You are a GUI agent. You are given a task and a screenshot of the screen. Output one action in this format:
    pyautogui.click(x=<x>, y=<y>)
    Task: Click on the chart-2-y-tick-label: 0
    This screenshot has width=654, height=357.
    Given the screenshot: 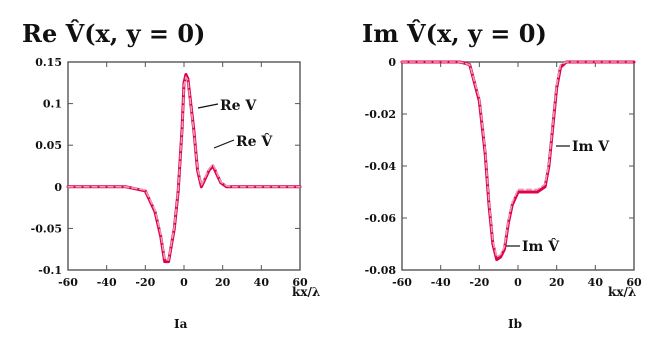 What is the action you would take?
    pyautogui.click(x=392, y=62)
    